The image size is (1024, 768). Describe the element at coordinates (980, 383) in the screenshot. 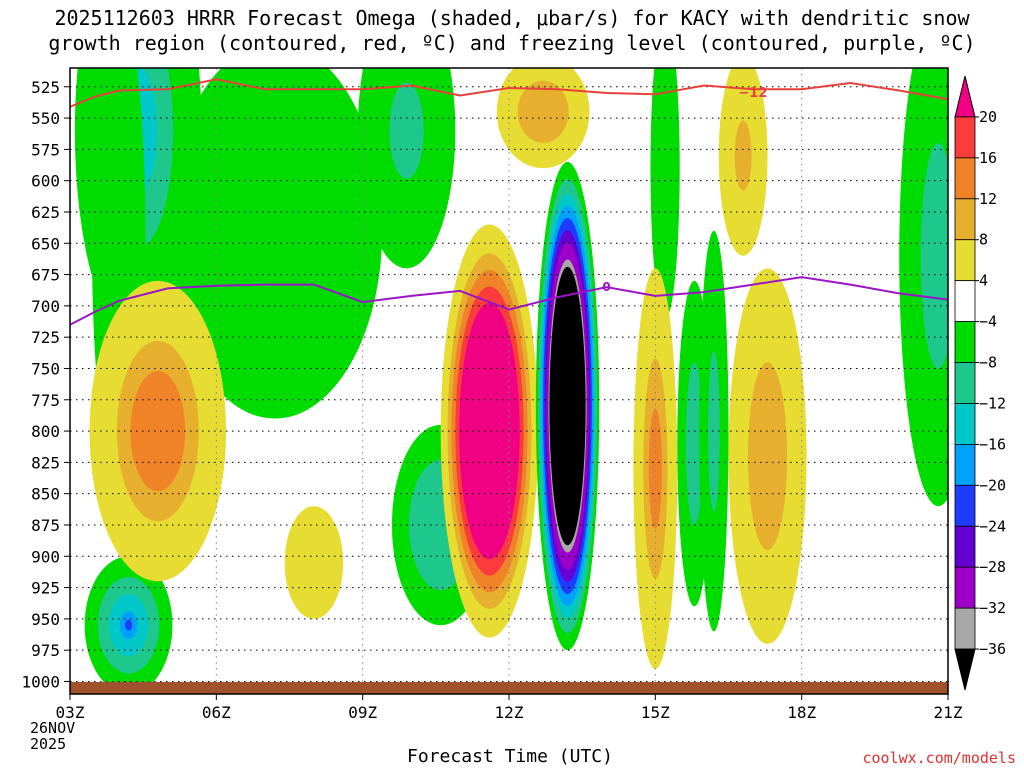

I see `colorbar: 20 16 12 8 4 −4 −8 −12 −16 −20 −24 −28 −32 −36` at that location.